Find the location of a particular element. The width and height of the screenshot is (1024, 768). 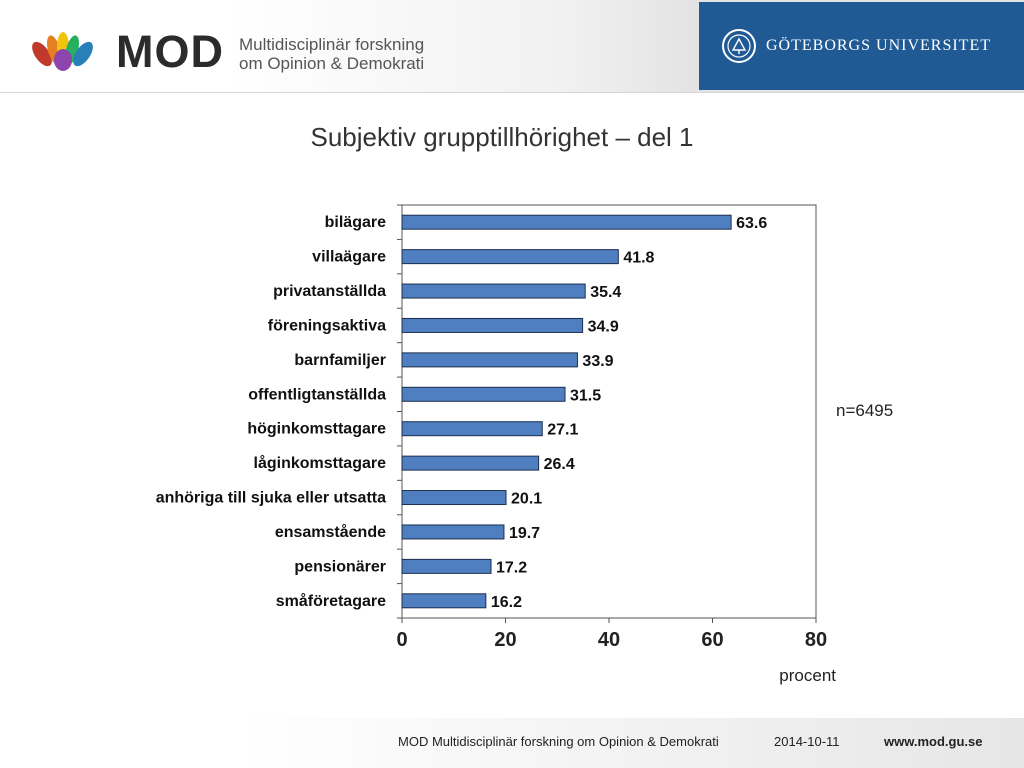

bar-data-label: 41.8 is located at coordinates (638, 258).